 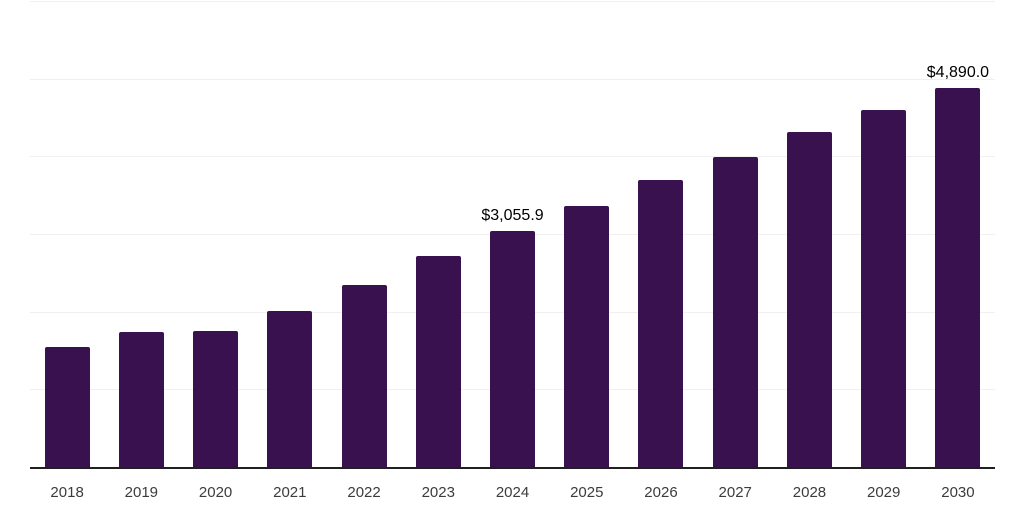 I want to click on x-axis-line, so click(x=512, y=468).